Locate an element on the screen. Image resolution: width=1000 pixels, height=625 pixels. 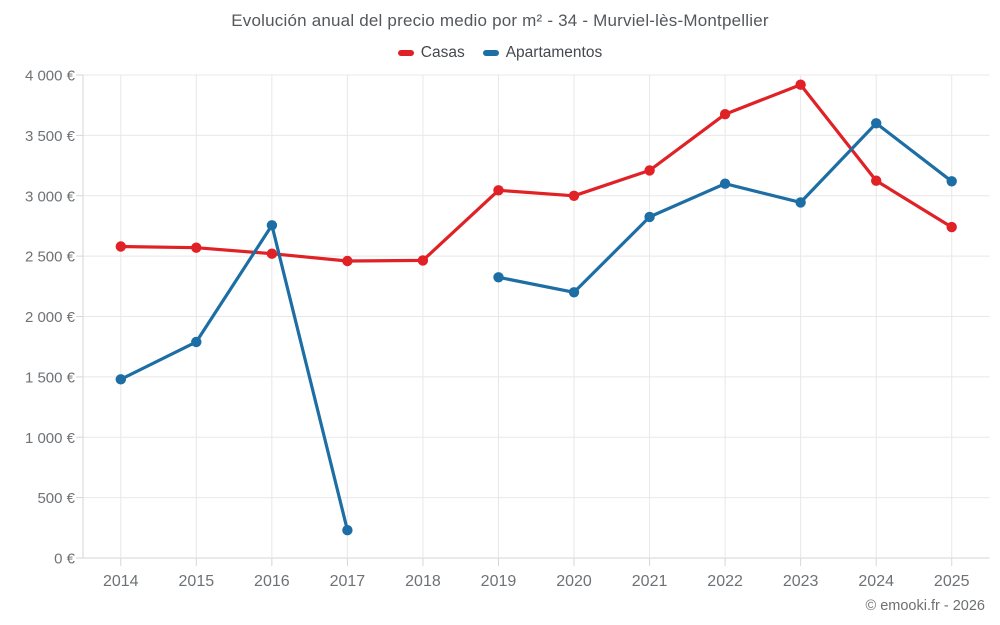
data-point-casas-2016 is located at coordinates (272, 253).